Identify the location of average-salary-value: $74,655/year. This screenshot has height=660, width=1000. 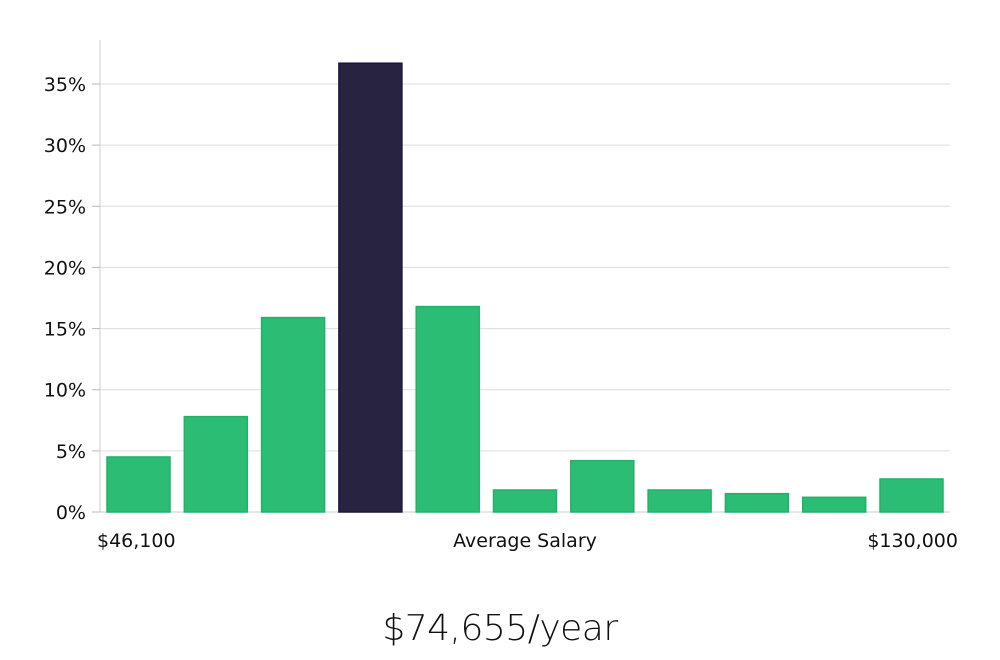
(500, 628).